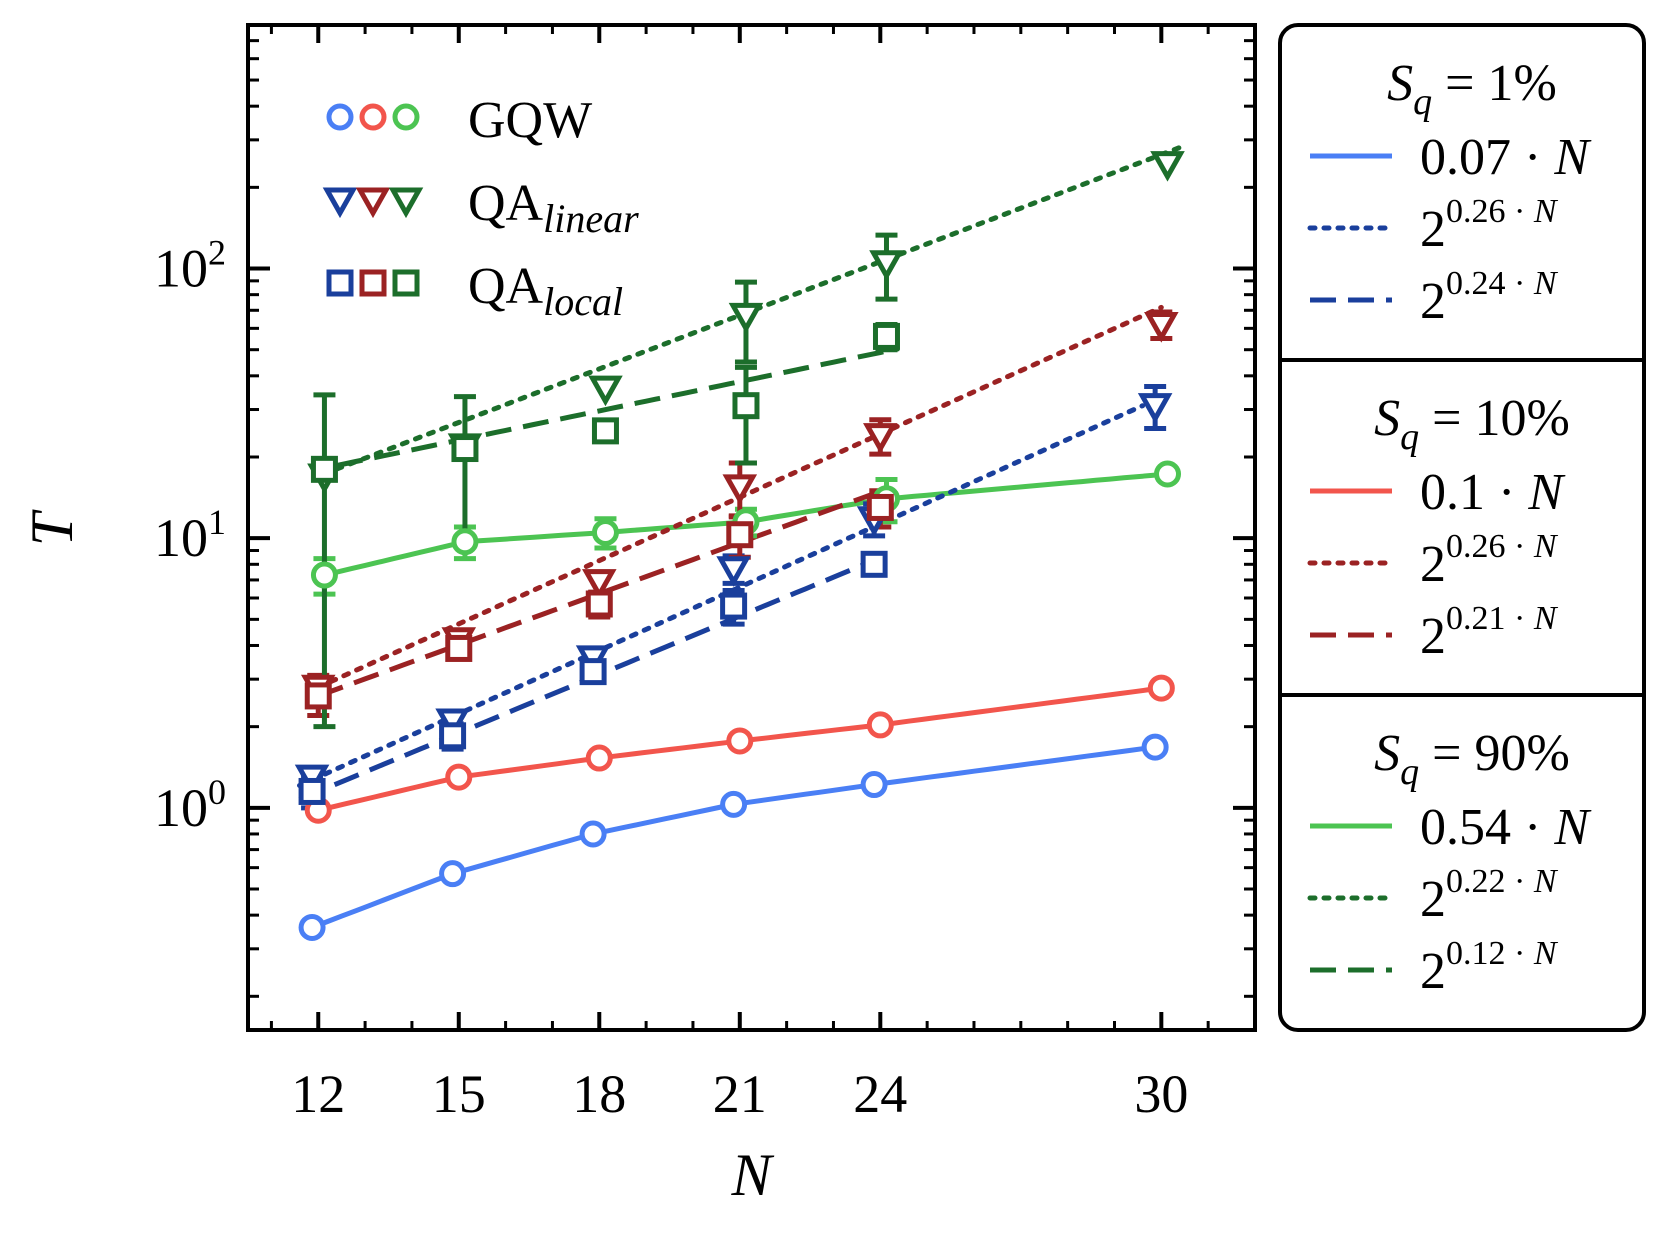 Image resolution: width=1664 pixels, height=1233 pixels. What do you see at coordinates (1489, 967) in the screenshot?
I see `fit-legend-label: 20.12 · N` at bounding box center [1489, 967].